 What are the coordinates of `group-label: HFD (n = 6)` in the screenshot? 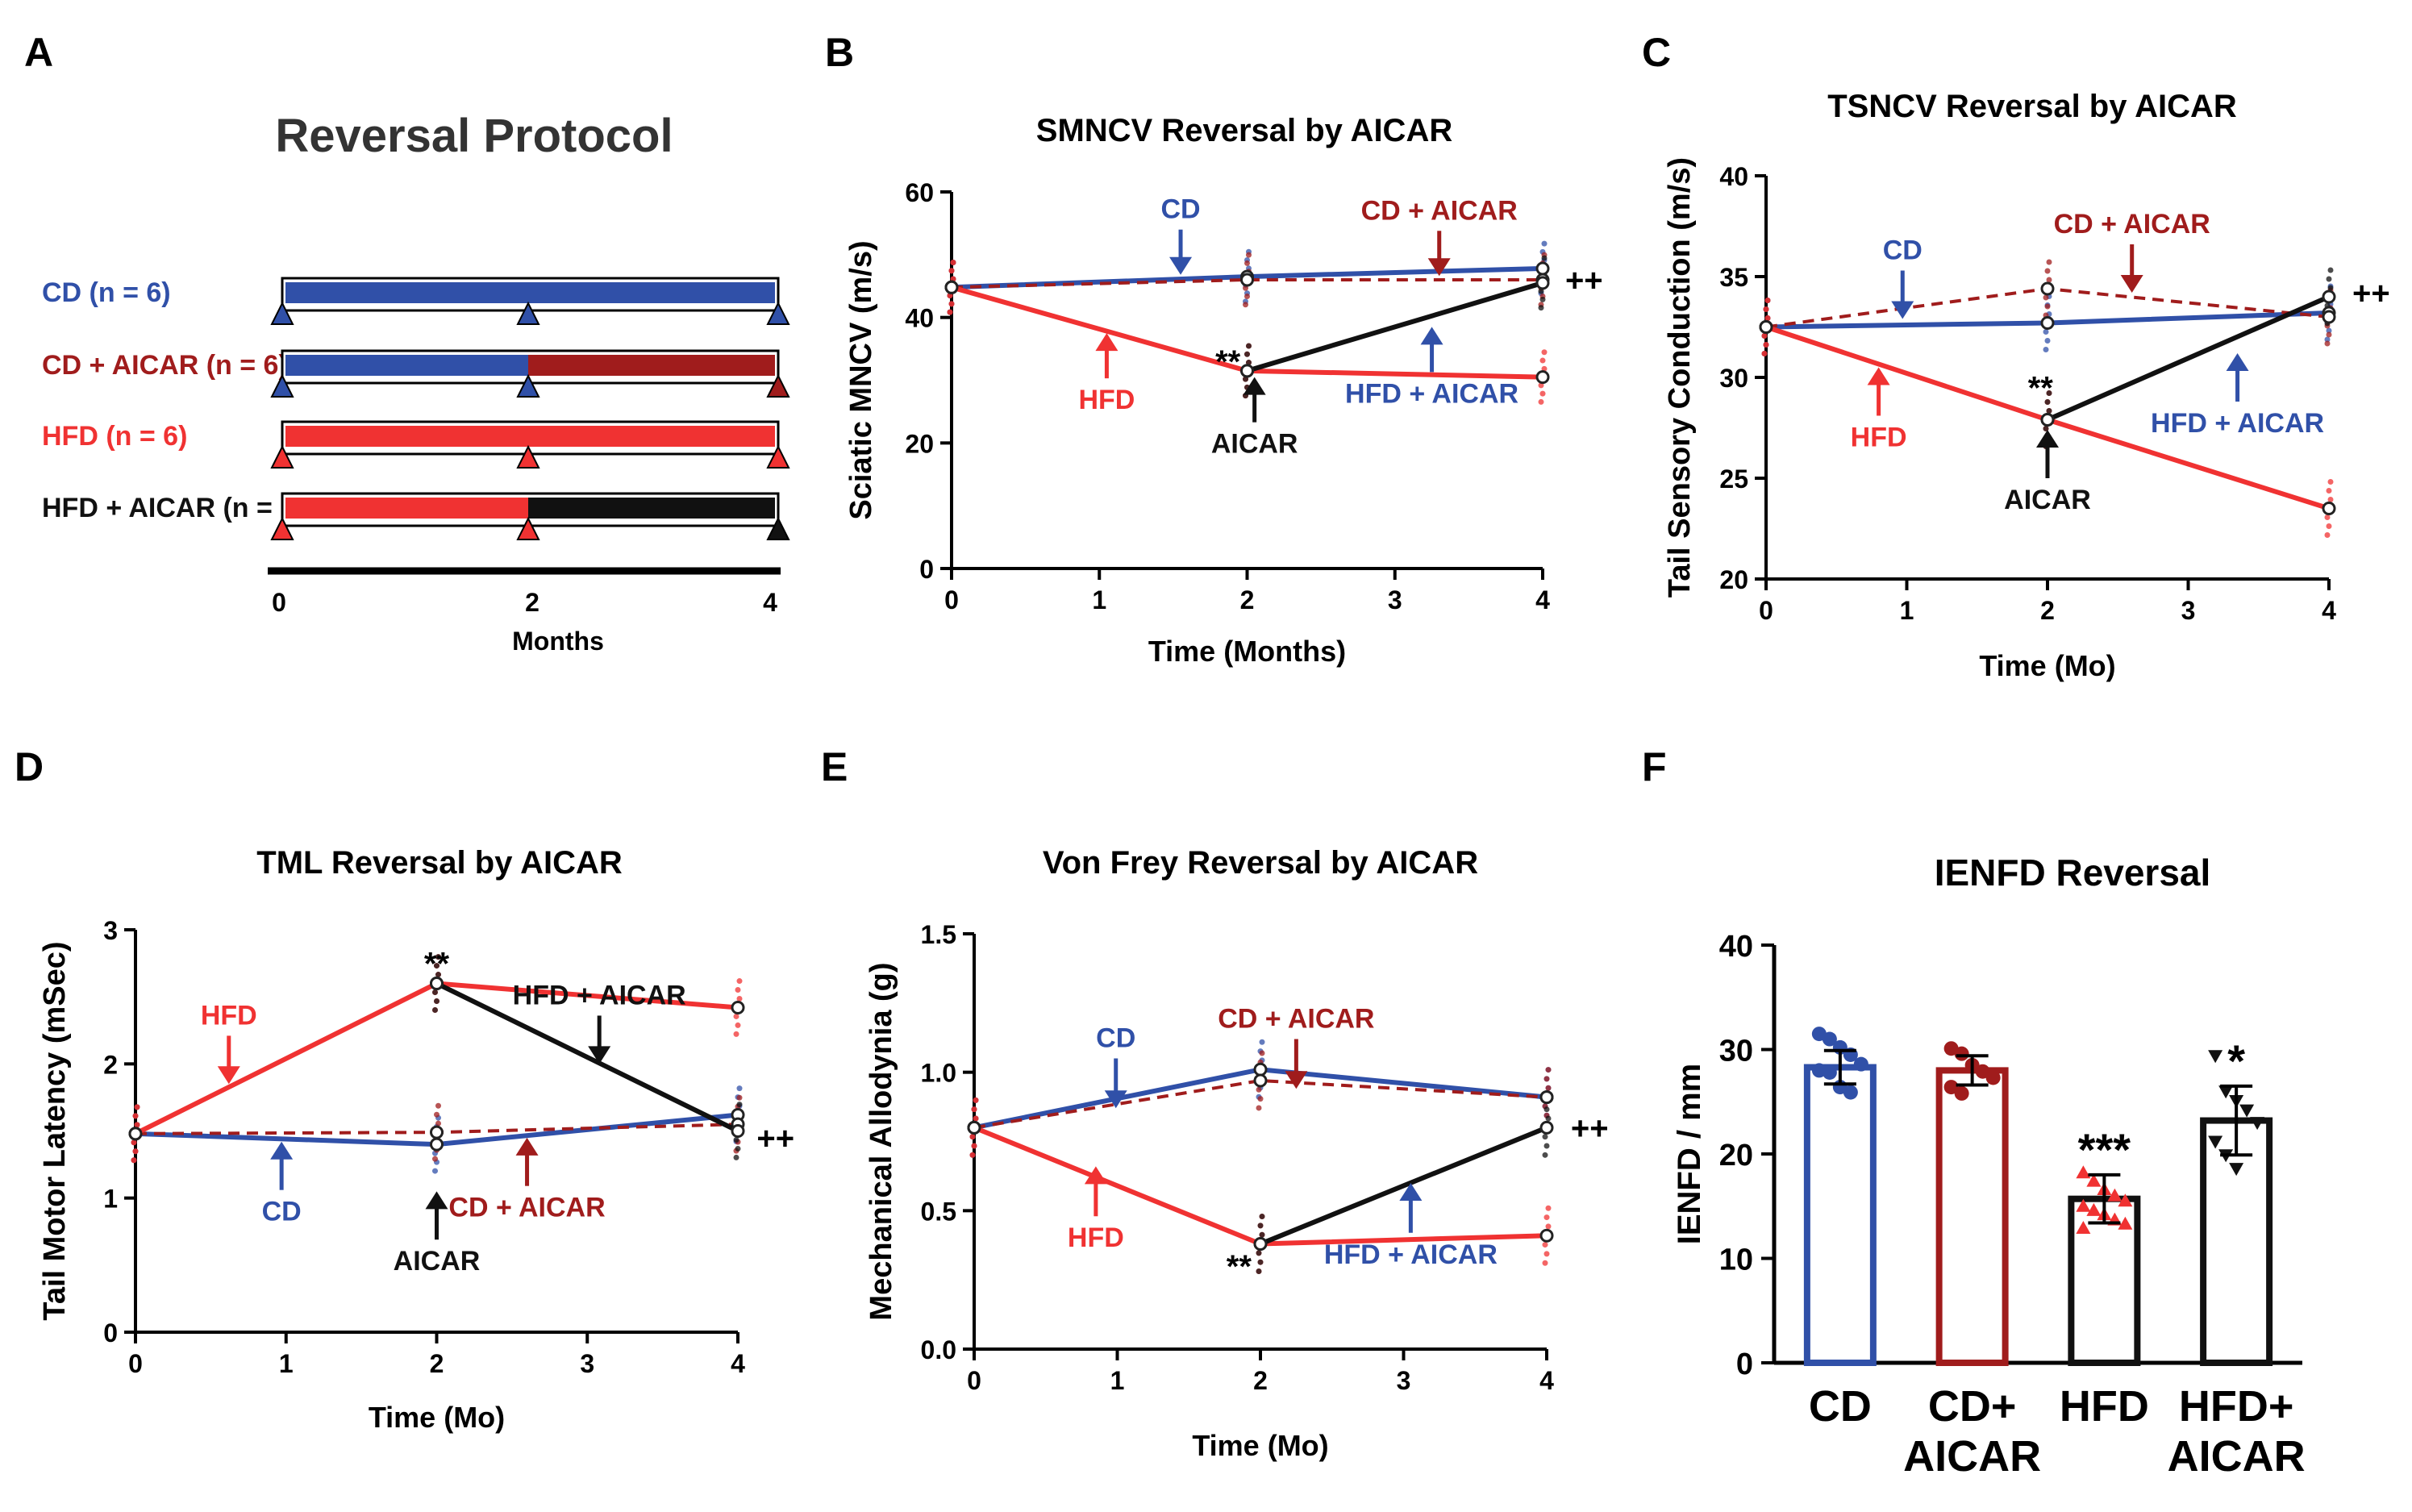 It's located at (114, 437).